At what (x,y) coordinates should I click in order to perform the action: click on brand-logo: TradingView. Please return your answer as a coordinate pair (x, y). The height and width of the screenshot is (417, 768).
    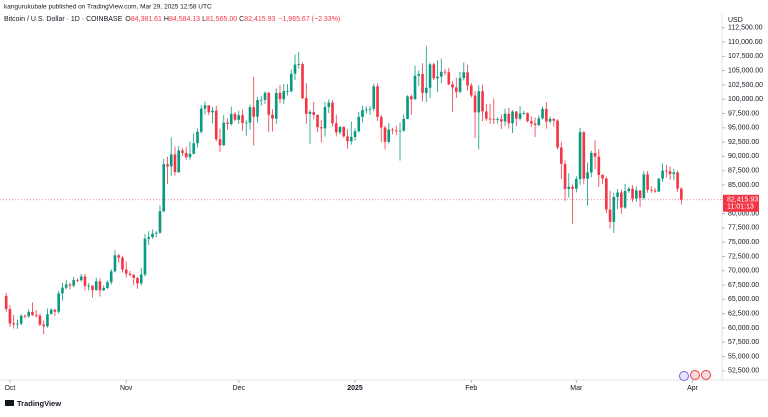
    Looking at the image, I should click on (33, 403).